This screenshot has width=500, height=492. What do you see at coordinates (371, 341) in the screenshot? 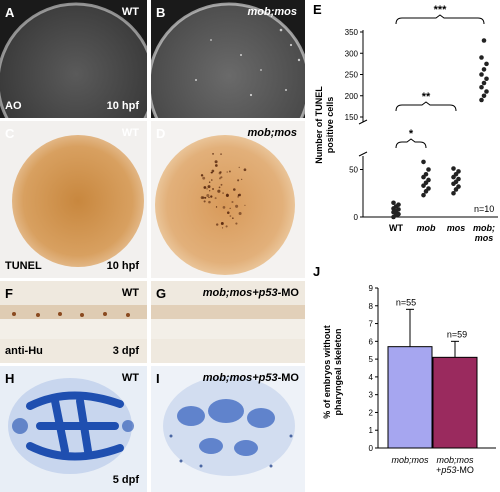
I see `y-tick-label: 6` at bounding box center [371, 341].